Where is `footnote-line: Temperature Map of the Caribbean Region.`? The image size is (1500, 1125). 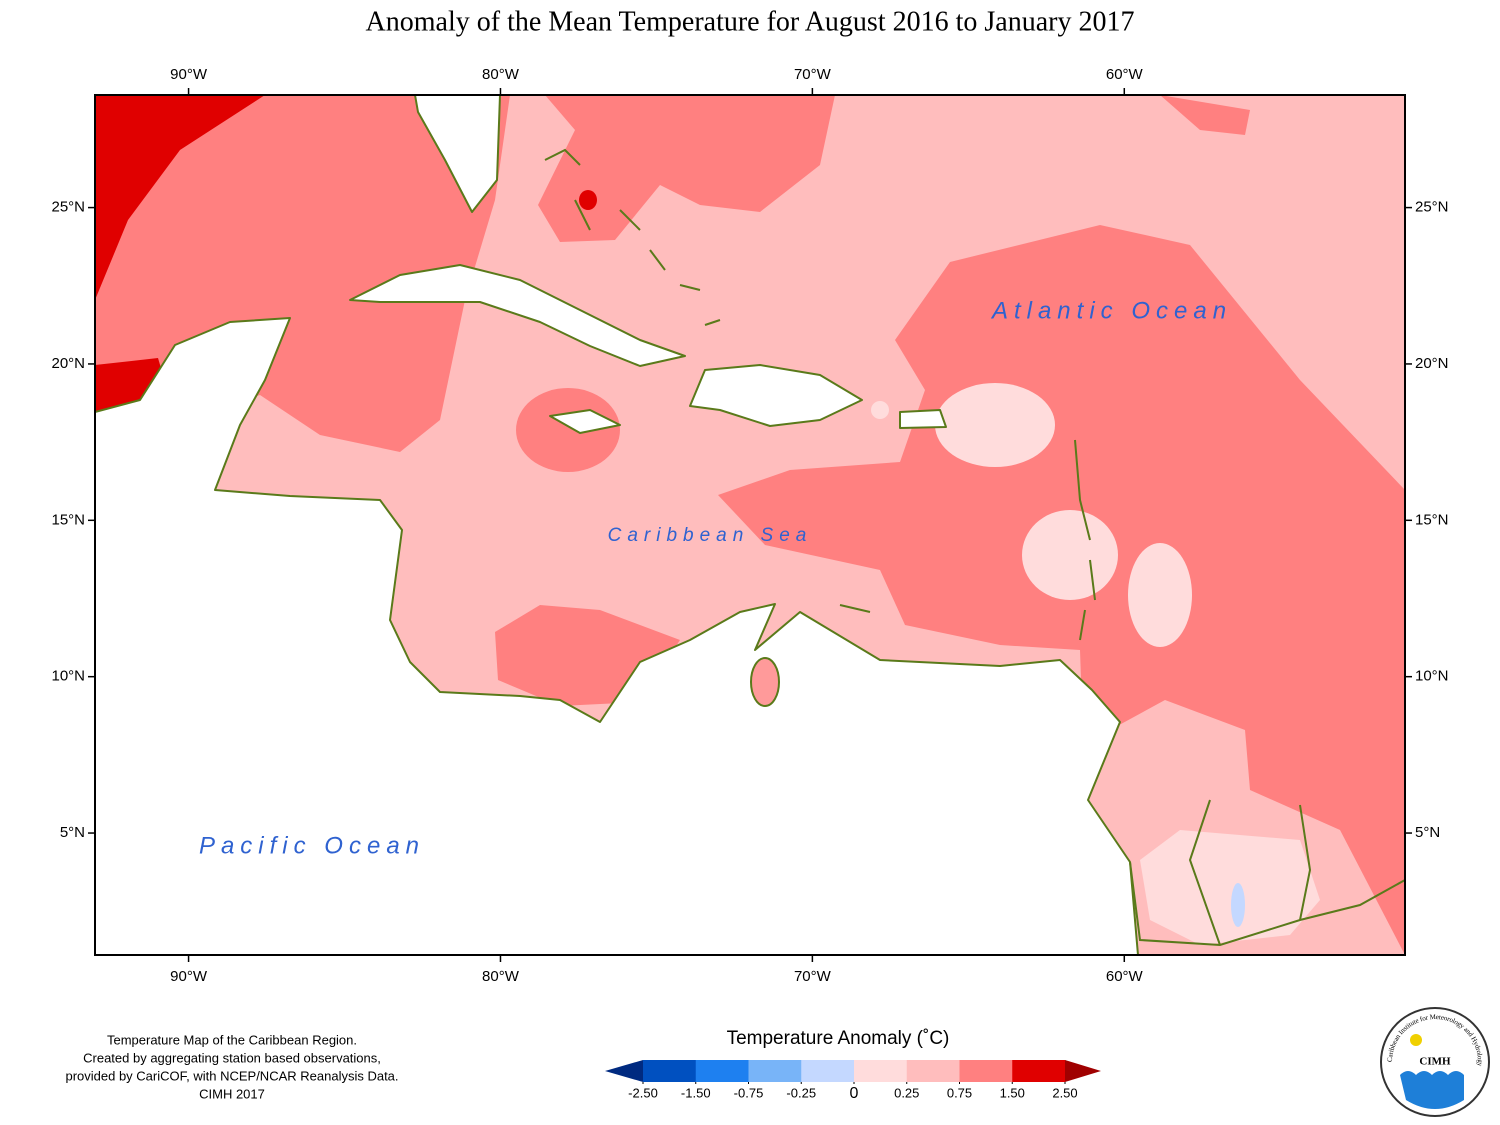 footnote-line: Temperature Map of the Caribbean Region. is located at coordinates (232, 1039).